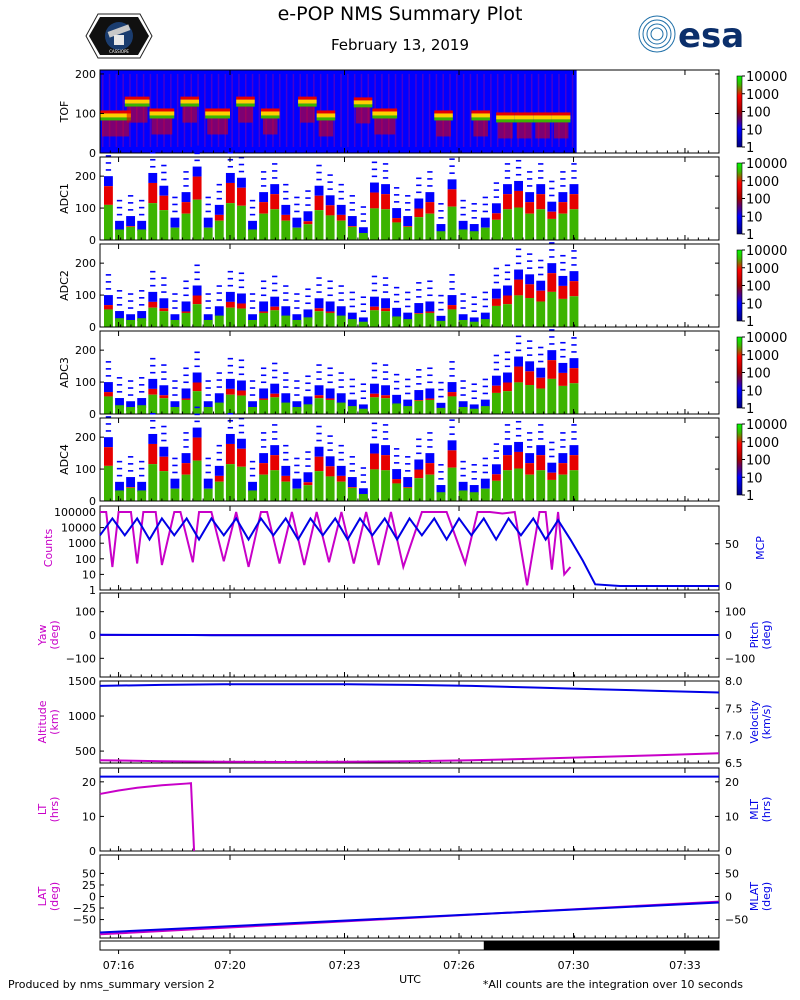 The height and width of the screenshot is (1000, 800). I want to click on panel-adc1: 0 100 200 ADC1 10000 1000 100 10 1, so click(422, 196).